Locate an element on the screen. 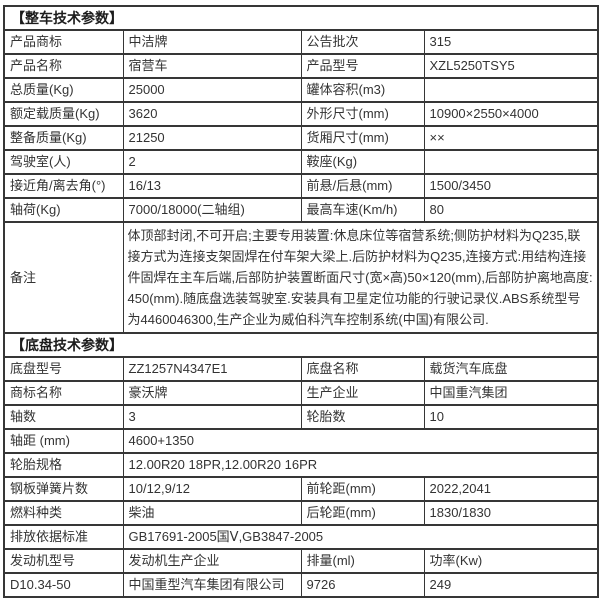 This screenshot has width=600, height=610. table-row: 产品商标 中洁牌 公告批次 315 is located at coordinates (301, 42).